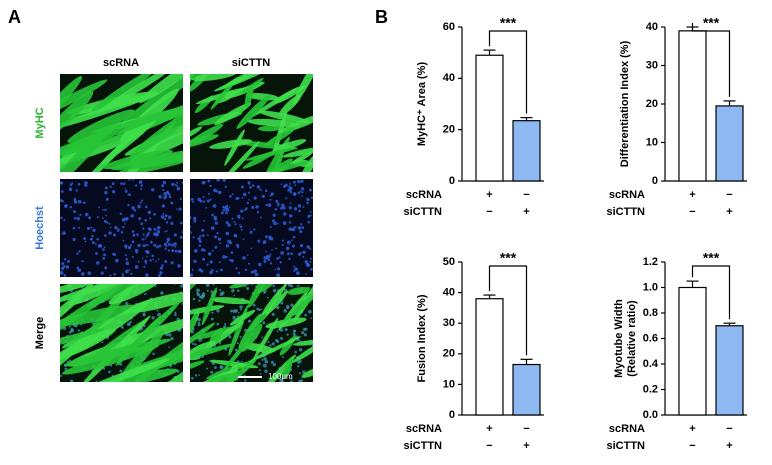 The height and width of the screenshot is (465, 772). What do you see at coordinates (449, 27) in the screenshot?
I see `y-tick-label: 60` at bounding box center [449, 27].